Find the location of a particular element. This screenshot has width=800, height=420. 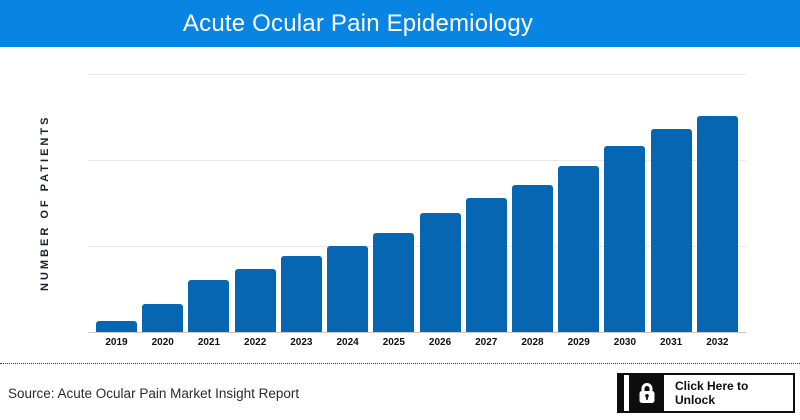

bar-cell-2023: 2023 is located at coordinates (301, 211).